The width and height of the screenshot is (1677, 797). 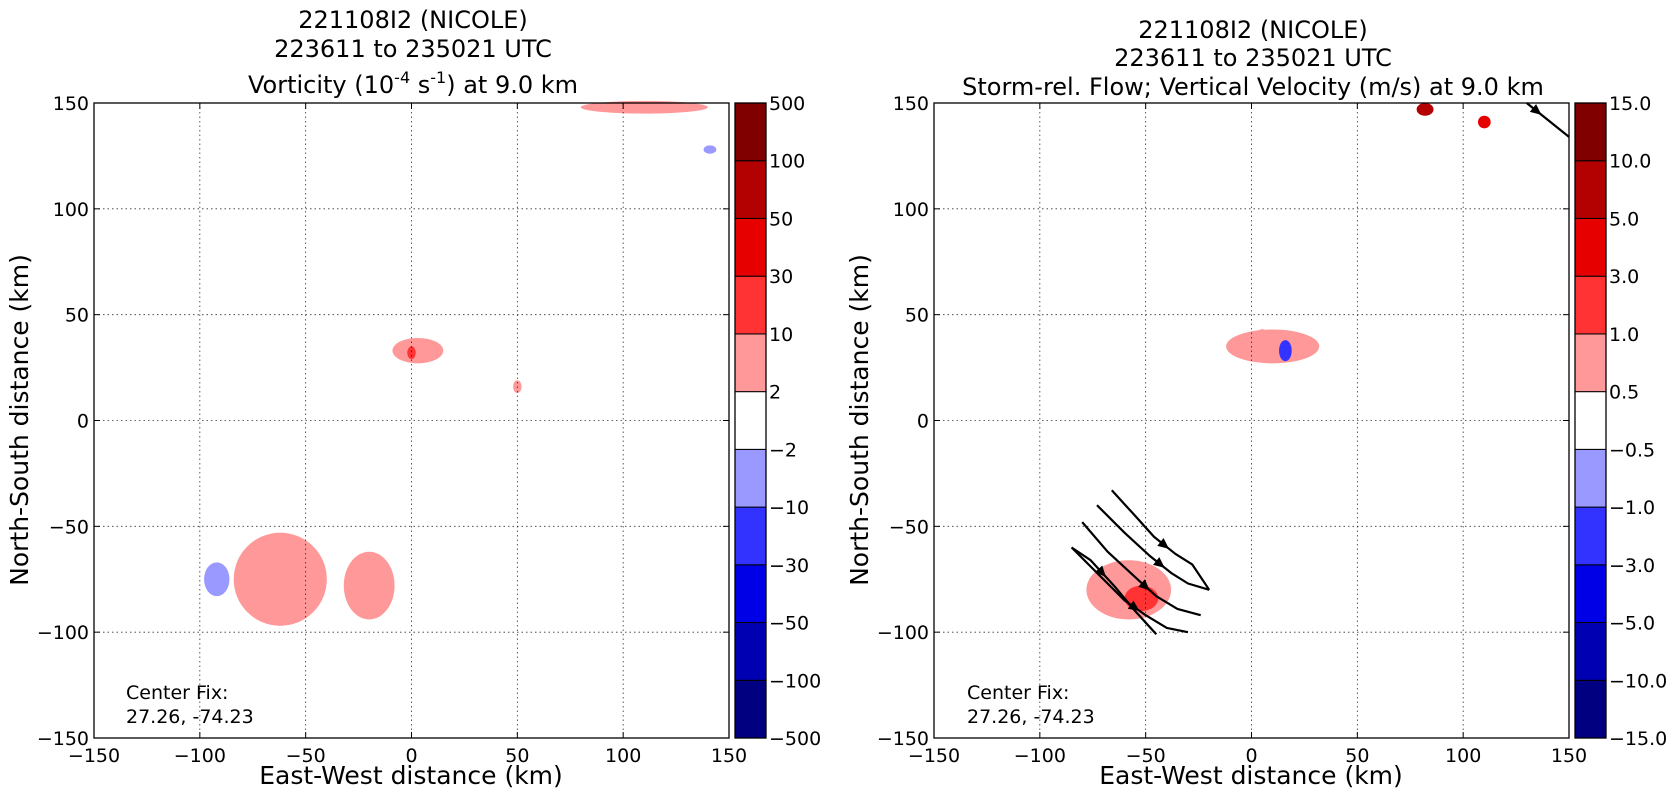 What do you see at coordinates (1018, 693) in the screenshot?
I see `right-center-fix-label: Center Fix:` at bounding box center [1018, 693].